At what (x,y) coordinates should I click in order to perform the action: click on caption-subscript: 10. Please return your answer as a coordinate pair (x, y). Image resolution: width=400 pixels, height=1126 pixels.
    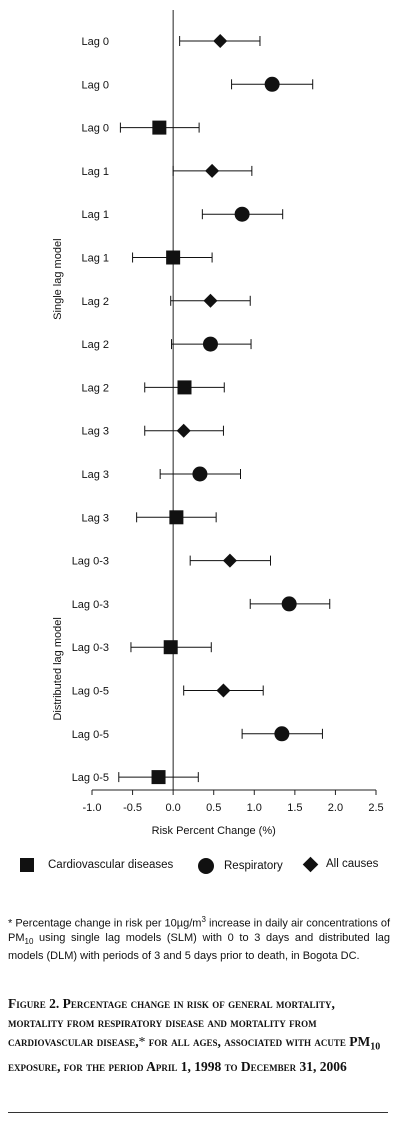
    Looking at the image, I should click on (375, 1047).